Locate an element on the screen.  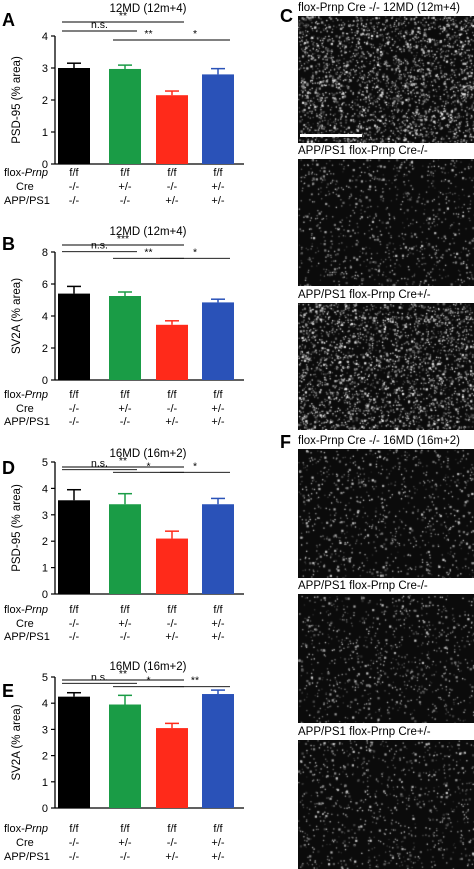
y-tick-label: 8 is located at coordinates (45, 253).